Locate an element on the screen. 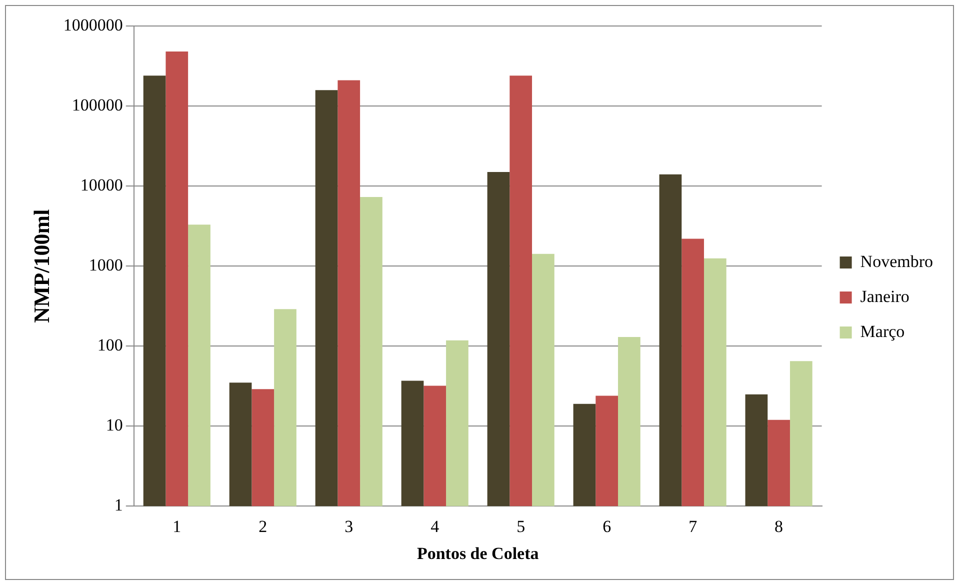 The image size is (961, 587). x-tick-label: 1 is located at coordinates (177, 526).